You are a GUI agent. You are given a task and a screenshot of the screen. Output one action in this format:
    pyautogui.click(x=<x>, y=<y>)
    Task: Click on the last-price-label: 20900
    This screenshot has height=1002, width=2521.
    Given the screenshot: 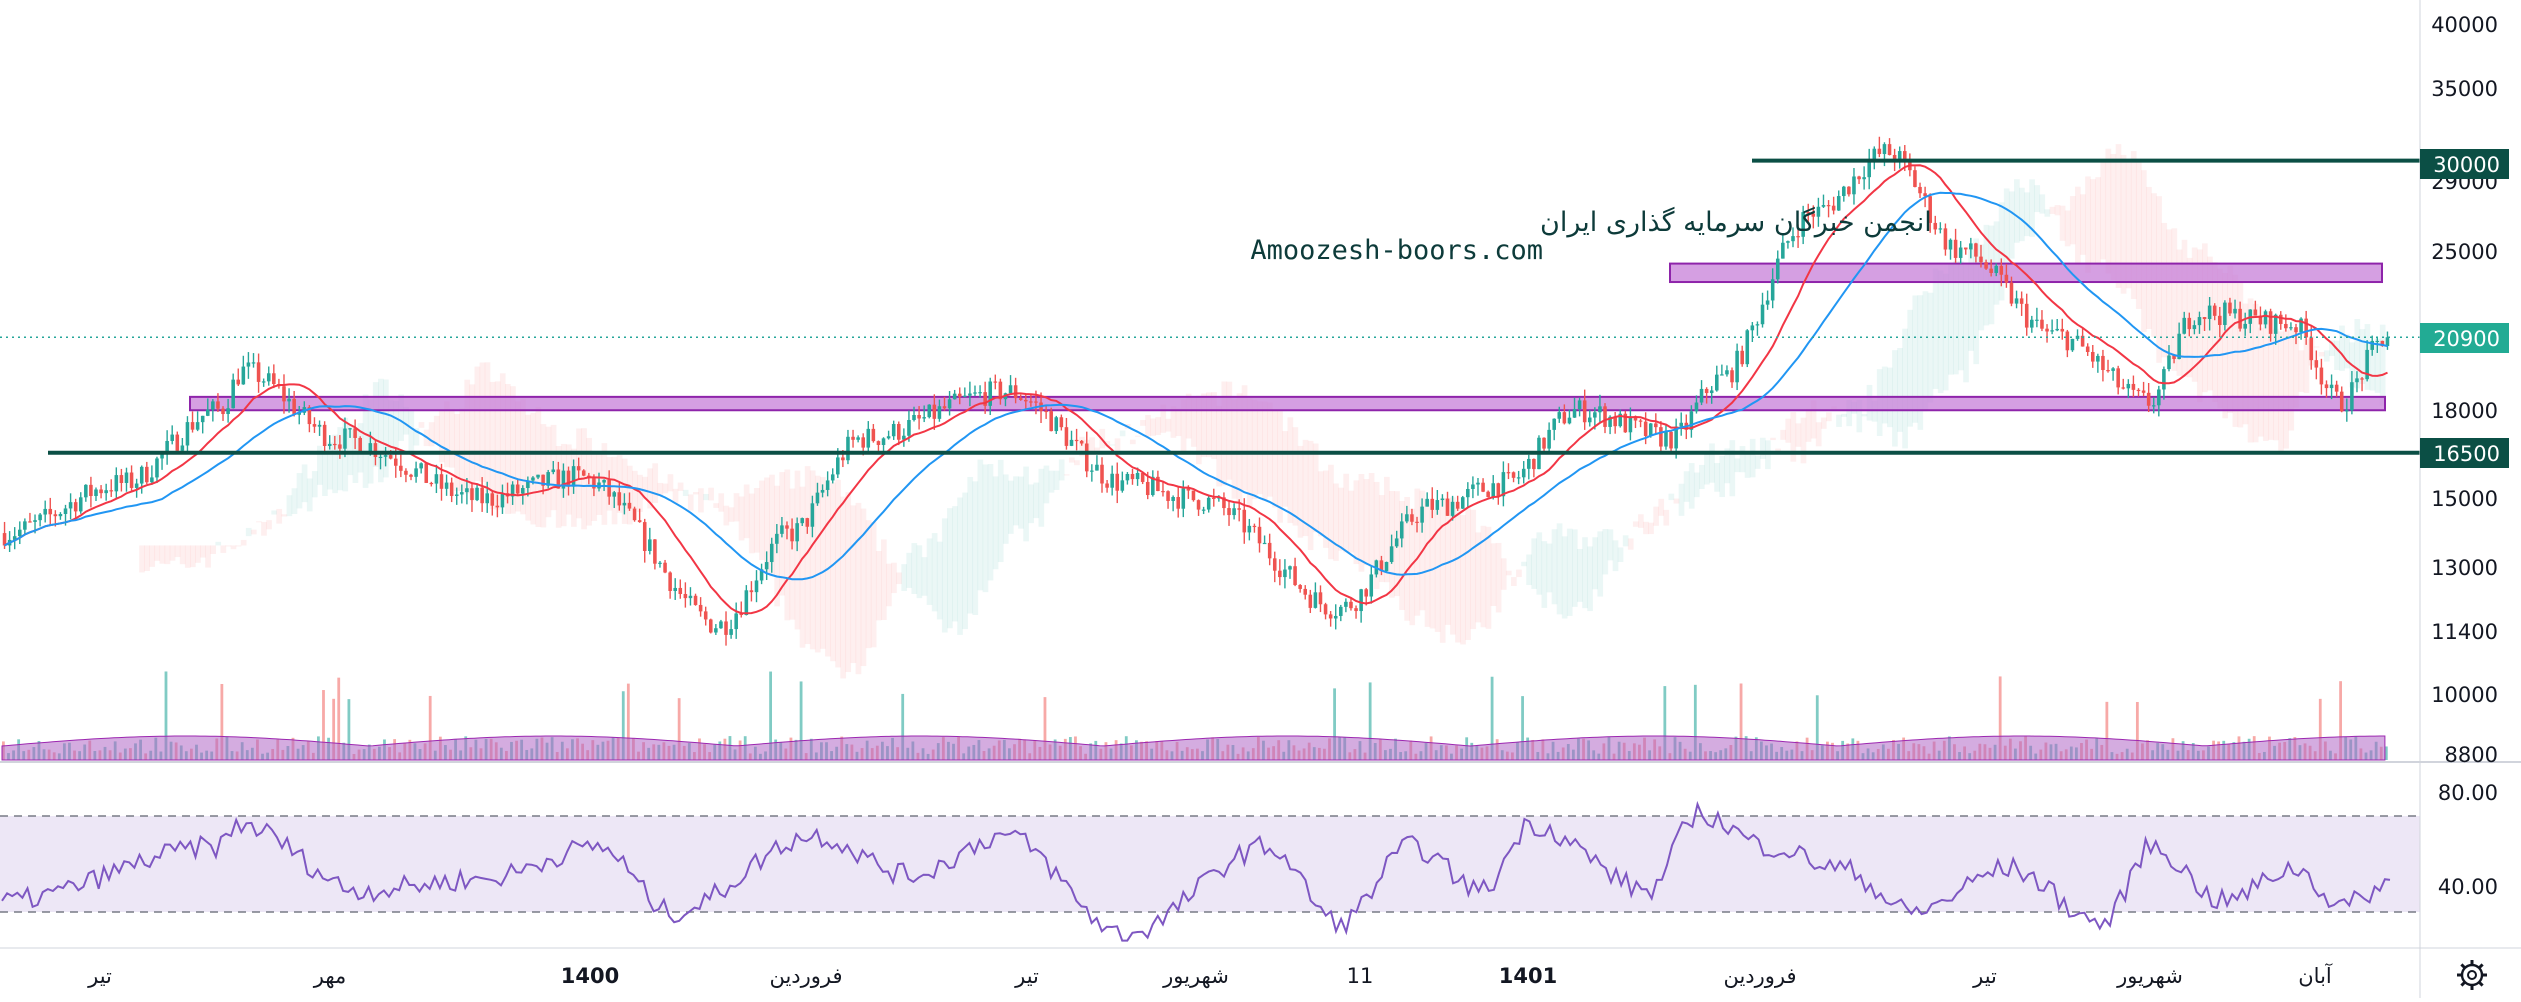 What is the action you would take?
    pyautogui.click(x=2464, y=338)
    